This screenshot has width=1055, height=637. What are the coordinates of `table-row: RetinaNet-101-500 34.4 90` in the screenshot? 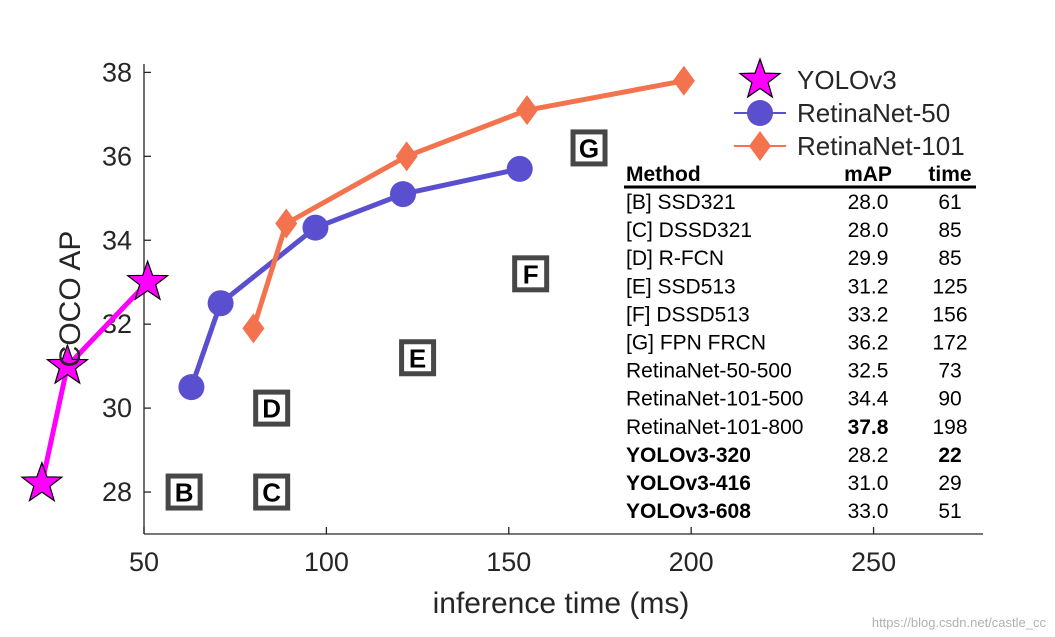 It's located at (794, 399).